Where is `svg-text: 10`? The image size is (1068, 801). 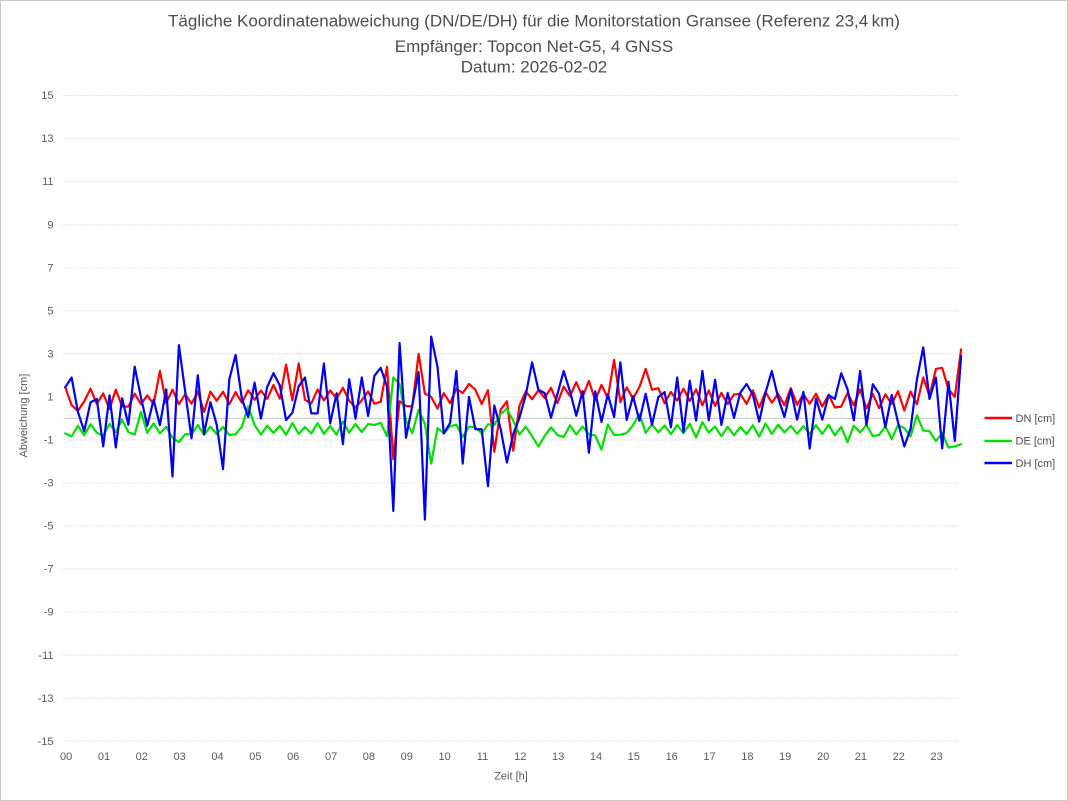 svg-text: 10 is located at coordinates (444, 757).